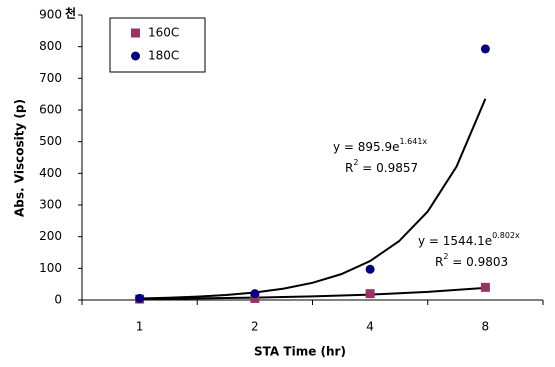 Image resolution: width=555 pixels, height=367 pixels. Describe the element at coordinates (370, 327) in the screenshot. I see `x-tick-label: 4` at that location.